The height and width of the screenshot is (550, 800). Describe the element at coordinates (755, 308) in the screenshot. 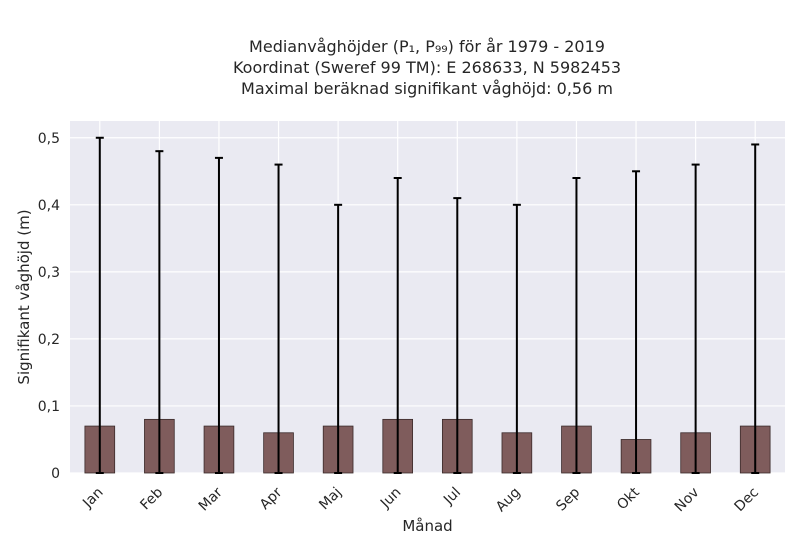

I see `error-bar-dec` at that location.